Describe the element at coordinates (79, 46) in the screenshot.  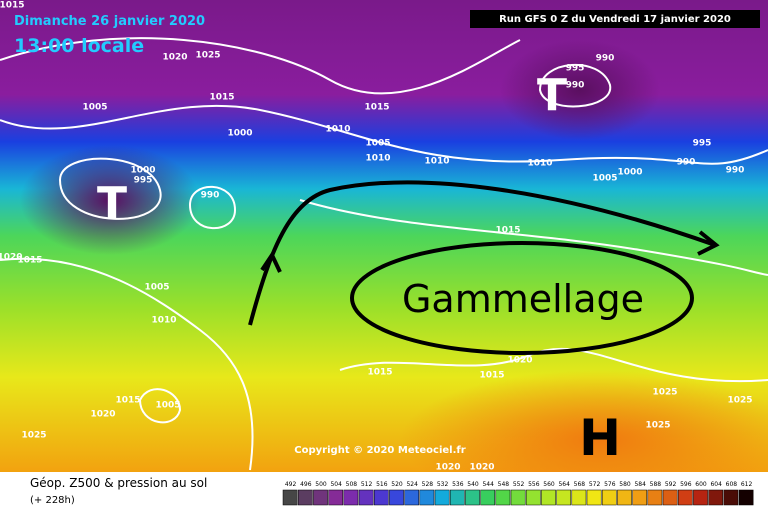
I see `time: 13:00 locale` at that location.